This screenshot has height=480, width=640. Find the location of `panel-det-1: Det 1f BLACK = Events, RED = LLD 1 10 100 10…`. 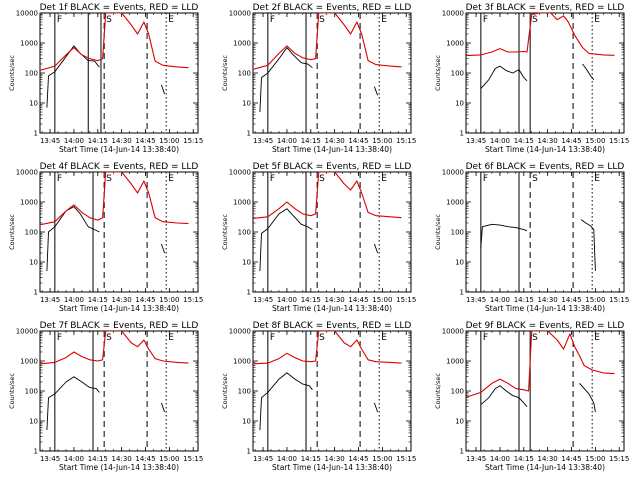

panel-det-1: Det 1f BLACK = Events, RED = LLD 1 10 100 10… is located at coordinates (105, 78).